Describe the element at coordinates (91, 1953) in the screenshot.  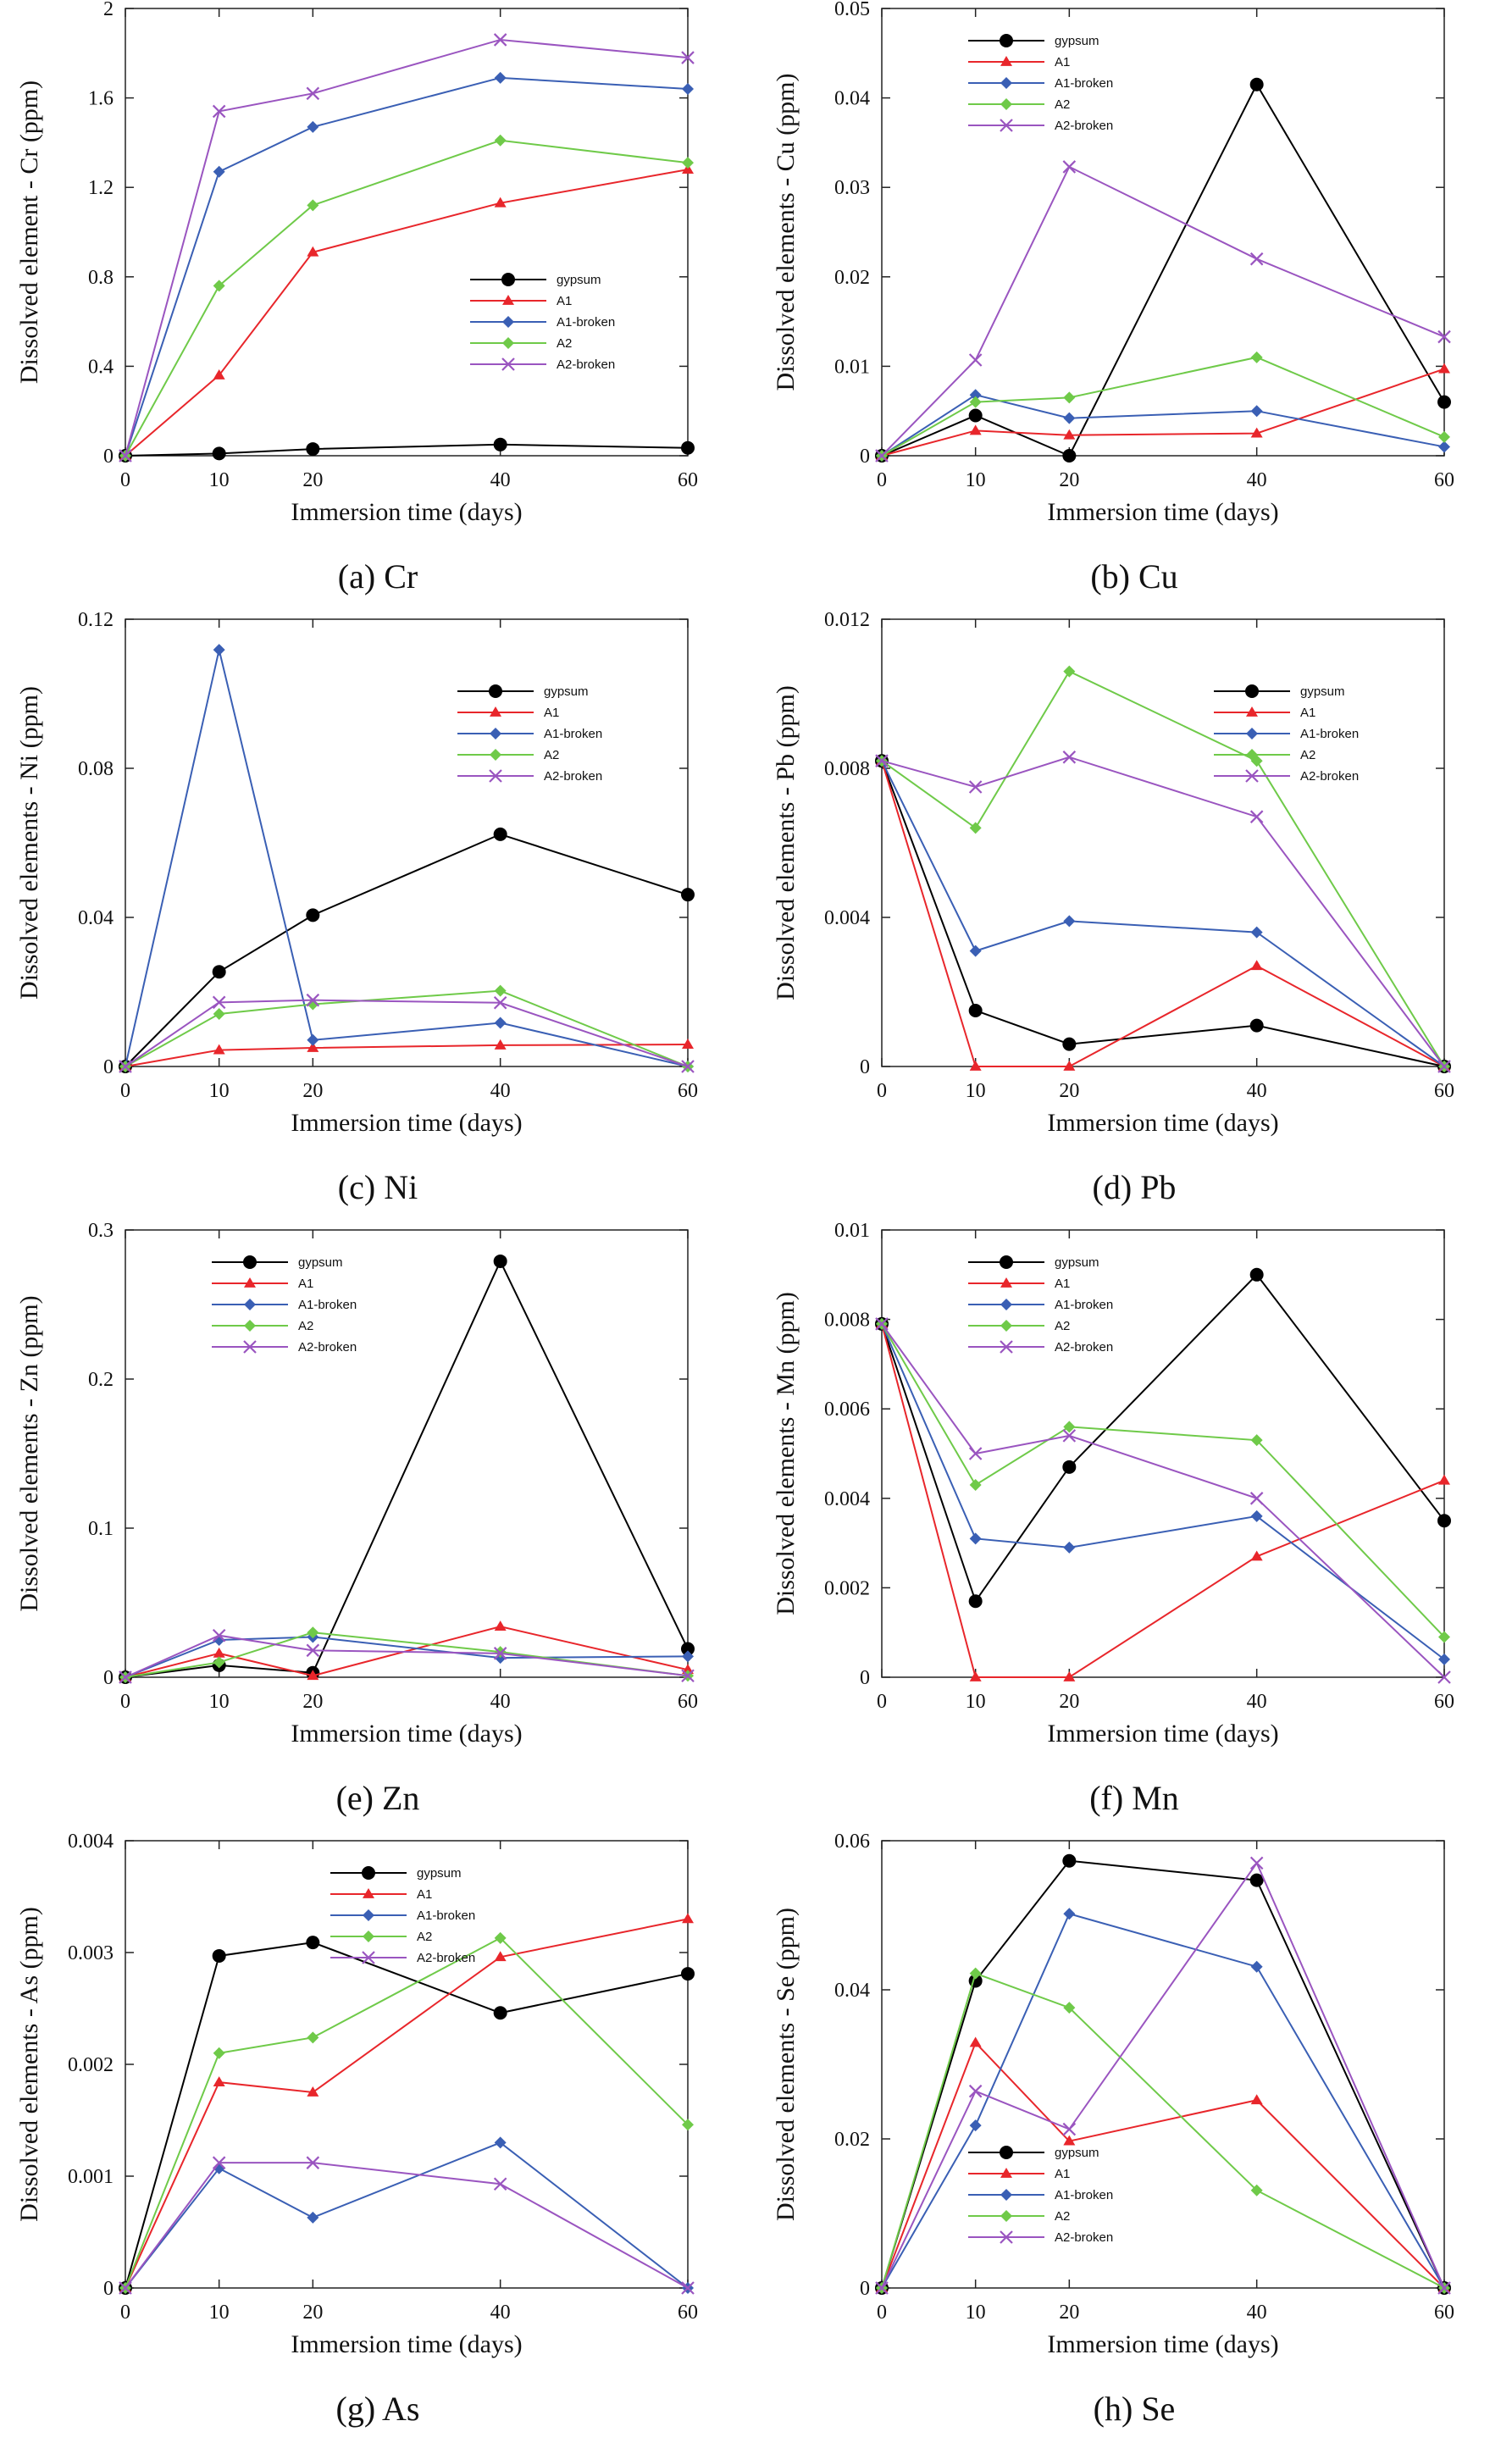
I see `y-tick-label: 0.003` at that location.